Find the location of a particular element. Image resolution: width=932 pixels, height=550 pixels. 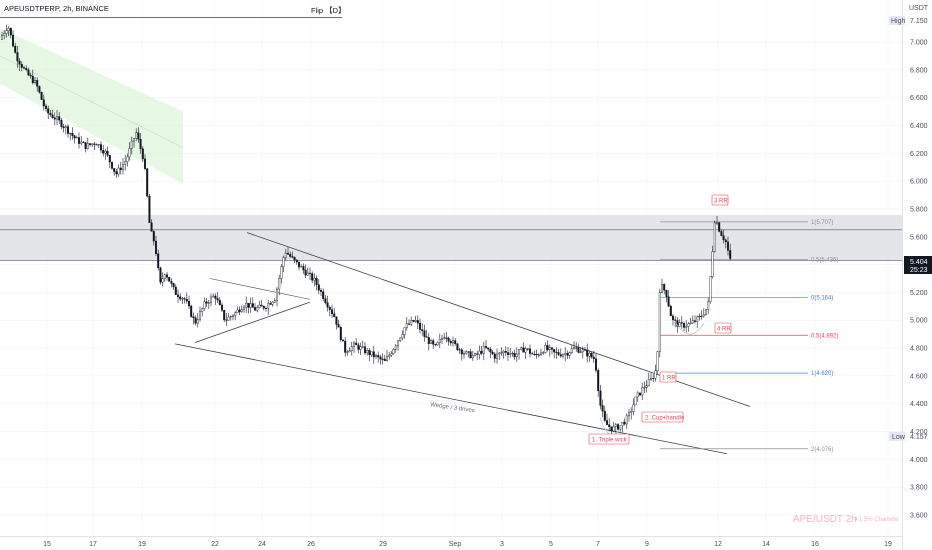

price-tick-label: 7.000 is located at coordinates (919, 43).